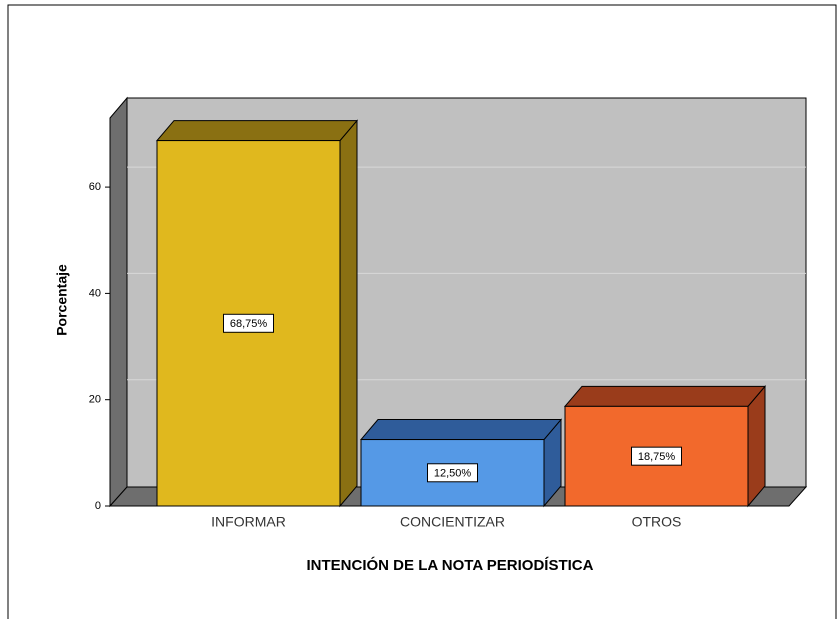 Image resolution: width=840 pixels, height=619 pixels. What do you see at coordinates (118, 302) in the screenshot?
I see `side-wall` at bounding box center [118, 302].